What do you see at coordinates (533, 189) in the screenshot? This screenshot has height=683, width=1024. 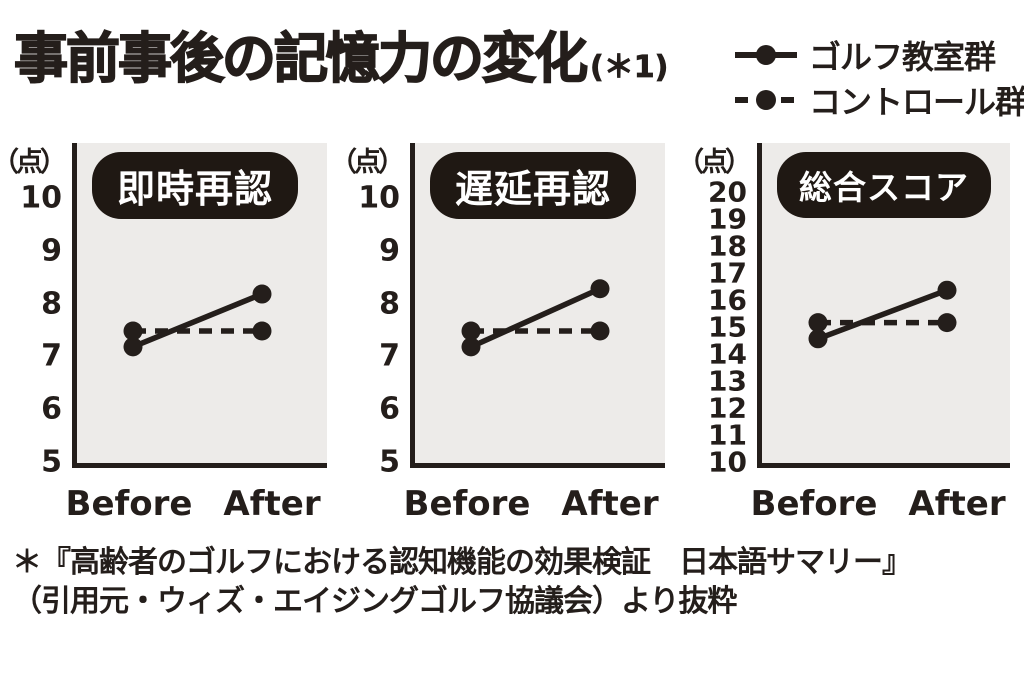 I see `panel-title: 遅延再認` at bounding box center [533, 189].